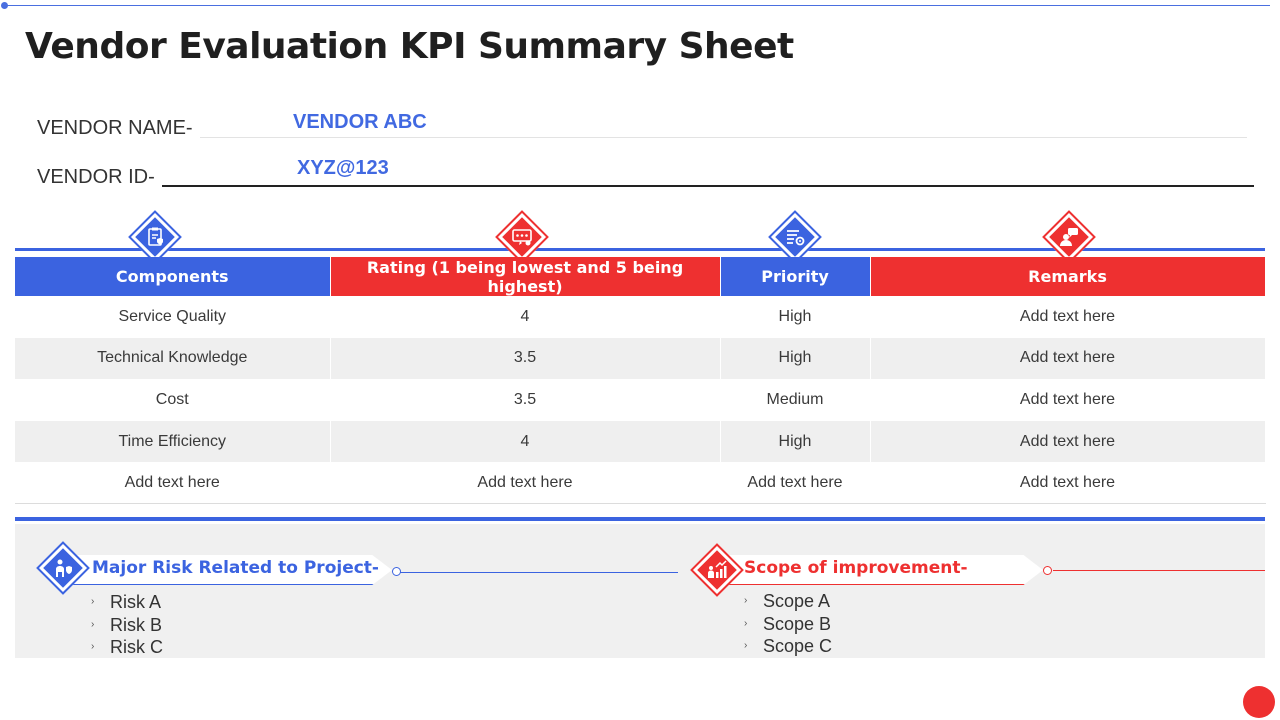  I want to click on list-item: › Risk B, so click(127, 625).